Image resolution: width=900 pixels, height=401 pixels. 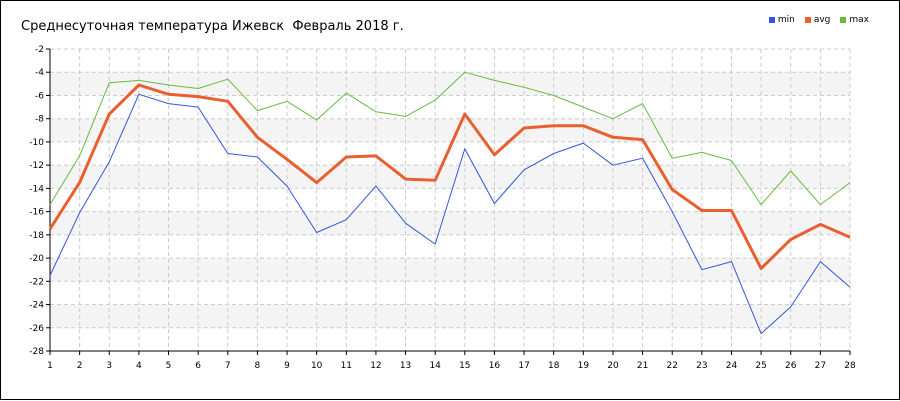 I want to click on x-tick-label: 1, so click(x=50, y=366).